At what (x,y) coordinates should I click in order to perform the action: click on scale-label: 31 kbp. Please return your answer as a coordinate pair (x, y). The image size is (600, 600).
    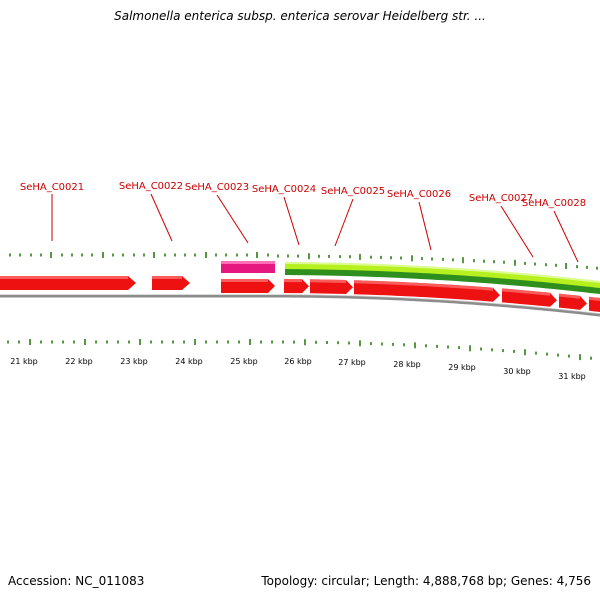
    Looking at the image, I should click on (572, 376).